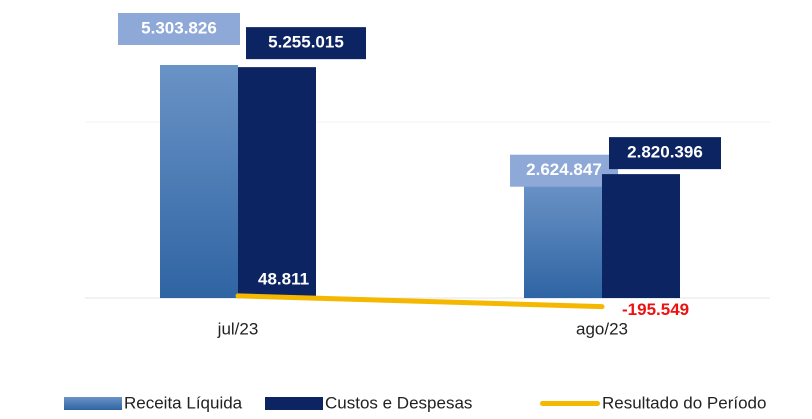 The height and width of the screenshot is (419, 812). Describe the element at coordinates (655, 309) in the screenshot. I see `data-label: -195.549` at that location.